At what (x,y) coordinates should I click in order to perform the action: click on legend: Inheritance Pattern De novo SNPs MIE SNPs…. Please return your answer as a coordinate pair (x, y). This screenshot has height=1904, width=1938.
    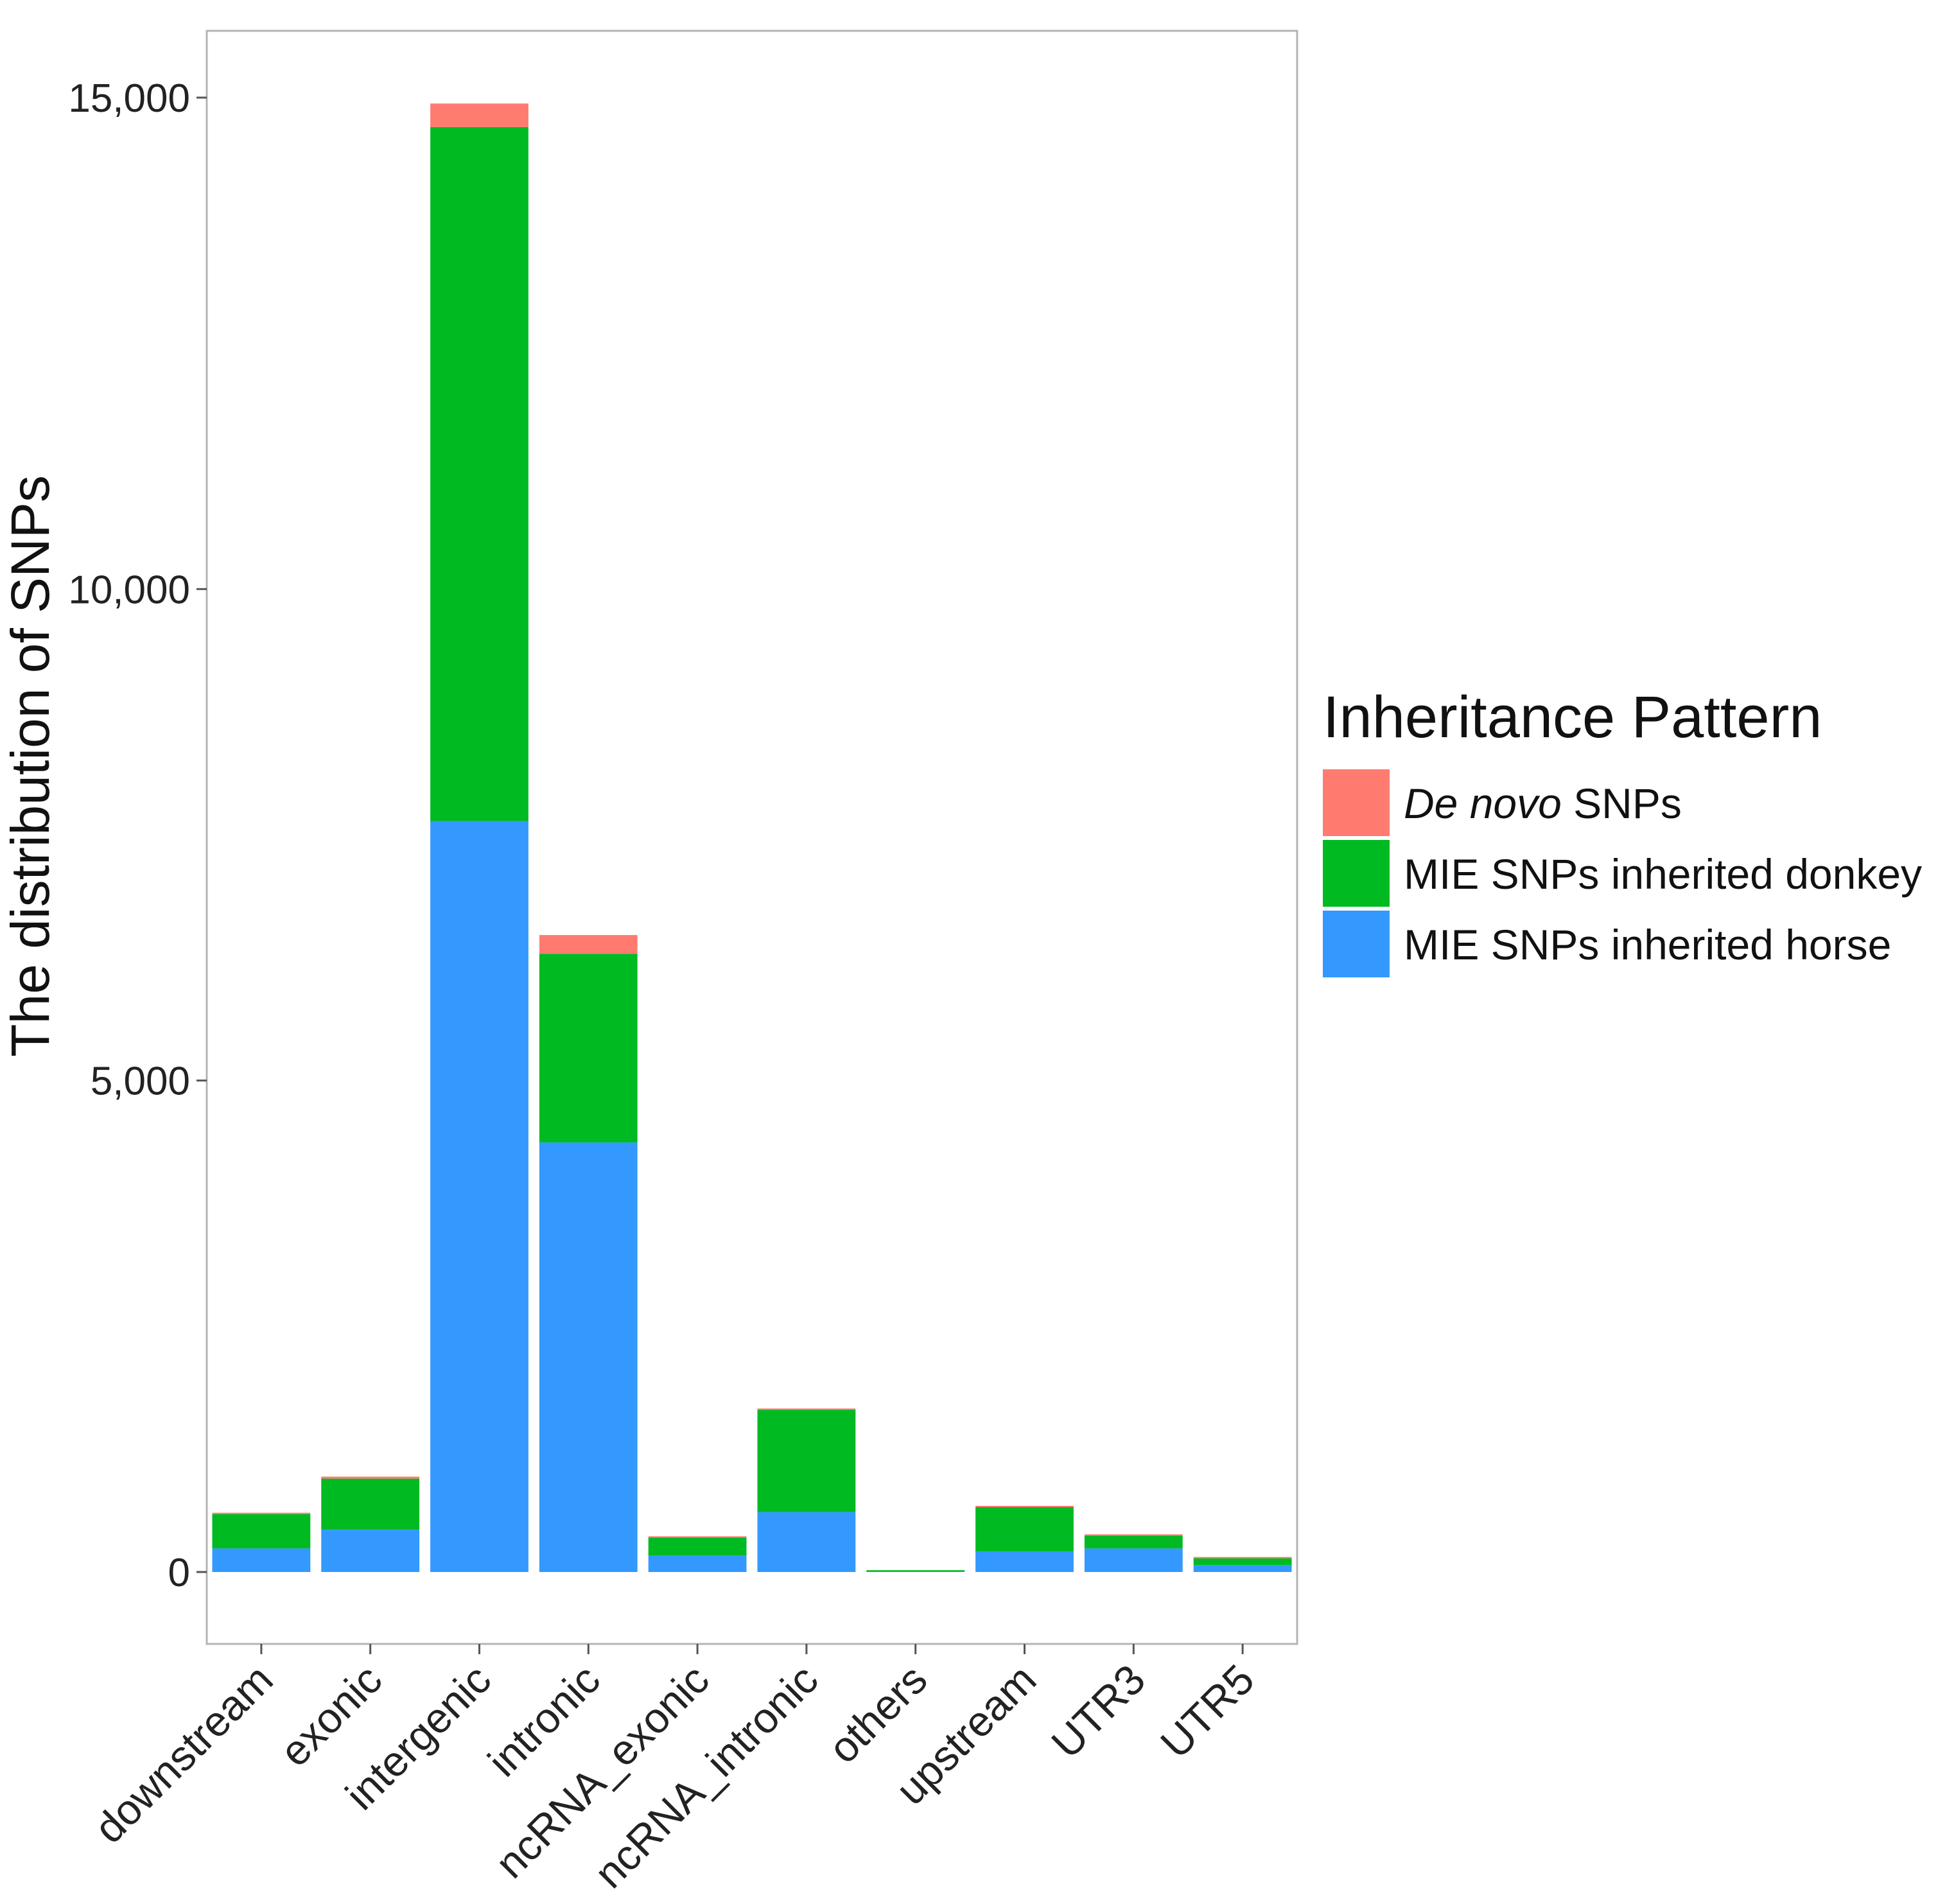
    Looking at the image, I should click on (1622, 831).